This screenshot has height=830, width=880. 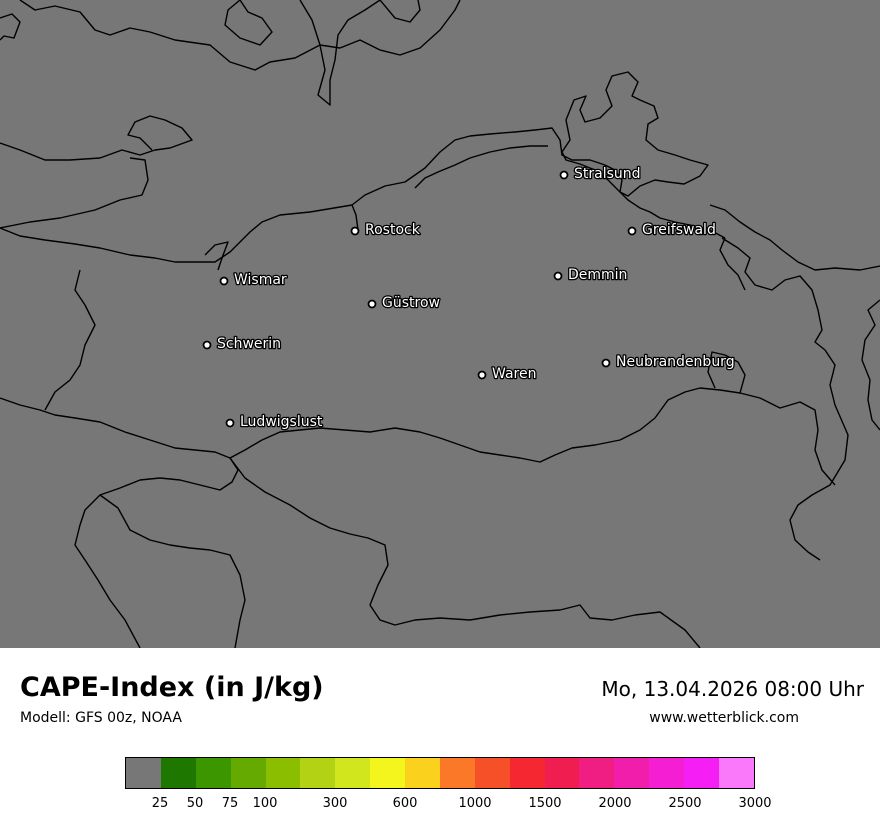 I want to click on city-label: Rostock, so click(x=393, y=230).